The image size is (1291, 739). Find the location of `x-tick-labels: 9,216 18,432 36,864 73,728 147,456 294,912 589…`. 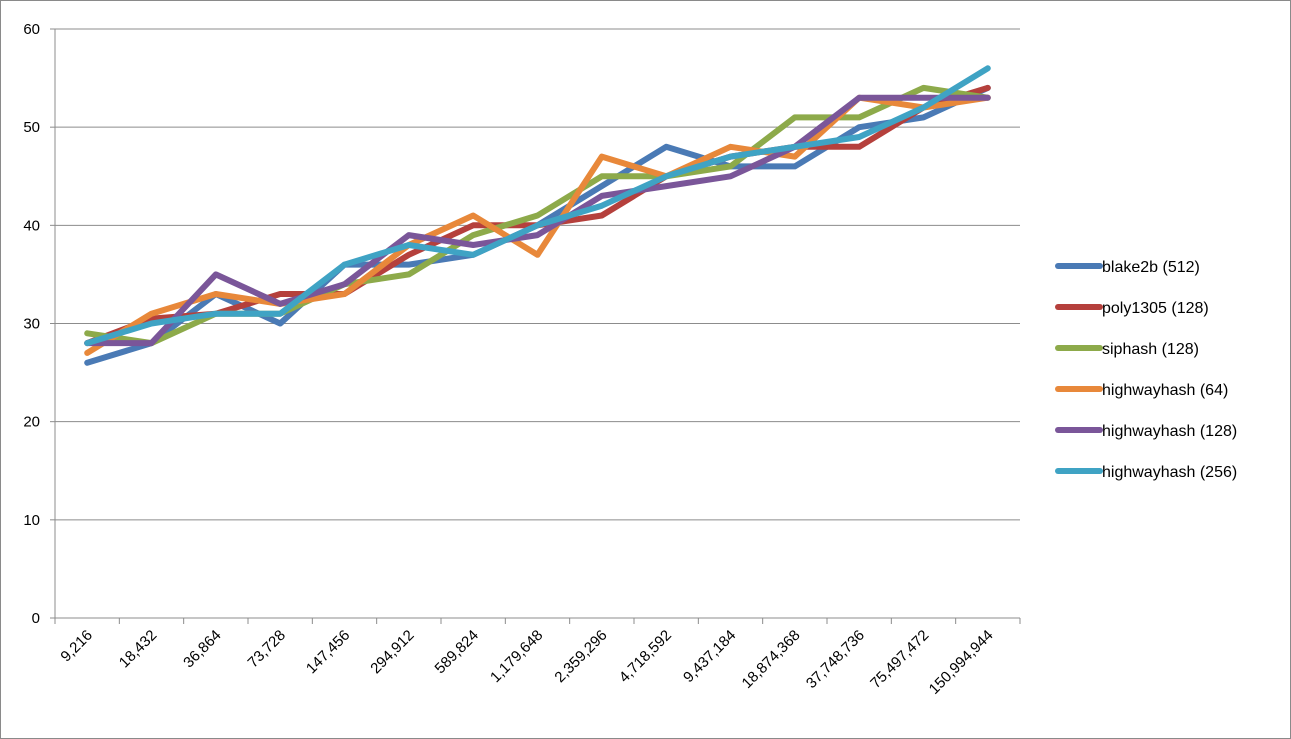

x-tick-labels: 9,216 18,432 36,864 73,728 147,456 294,912 589… is located at coordinates (526, 662).